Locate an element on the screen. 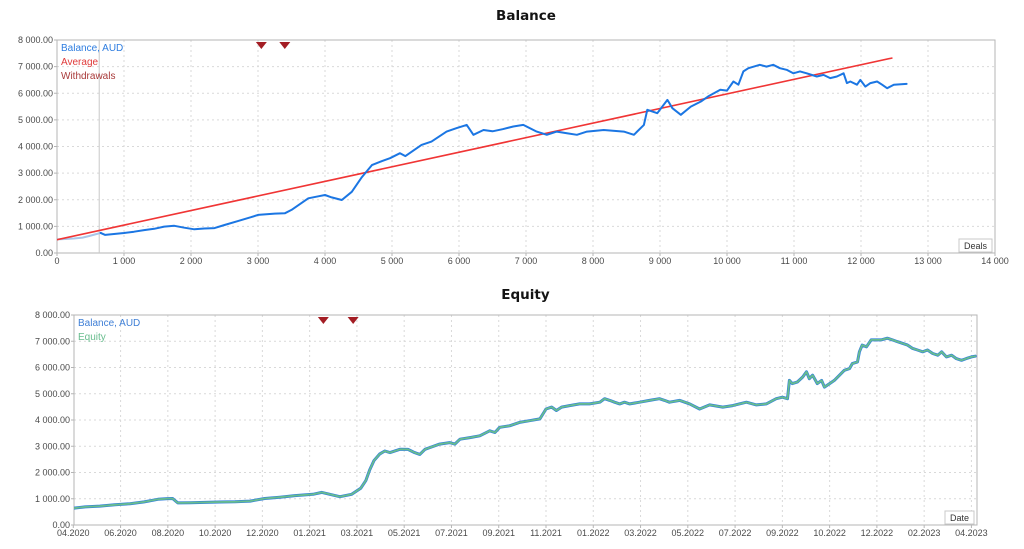  x-tick-label: 11 000 is located at coordinates (794, 261).